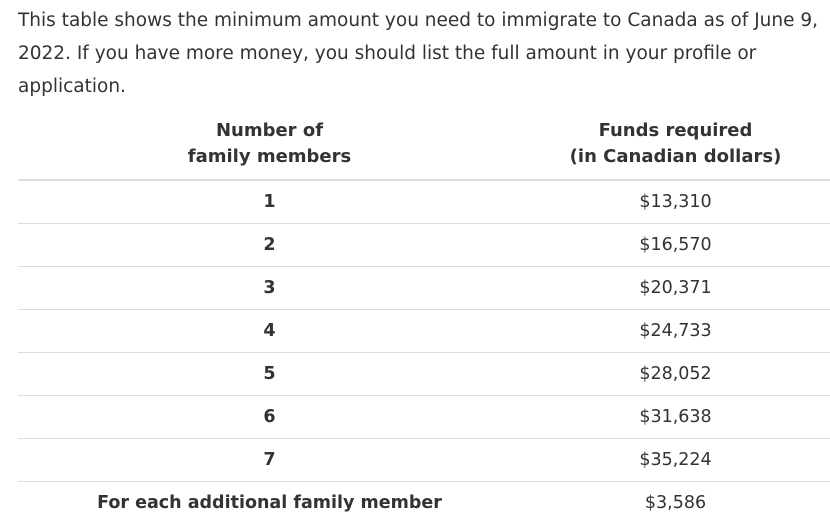 This screenshot has height=526, width=830. What do you see at coordinates (675, 331) in the screenshot?
I see `funds-cell: $24,733` at bounding box center [675, 331].